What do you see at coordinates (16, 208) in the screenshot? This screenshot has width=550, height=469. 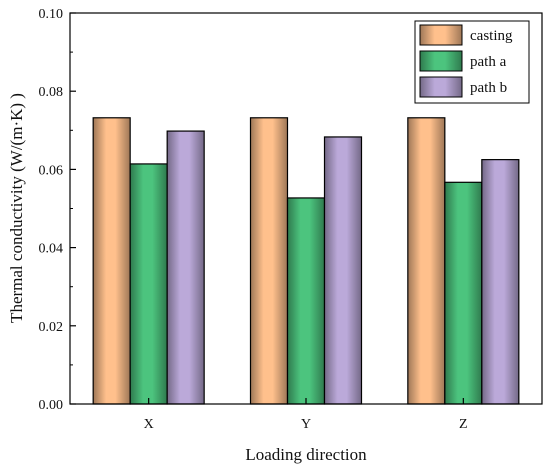 I see `y-axis-title: Thermal conductivity (W/(m·K) )` at bounding box center [16, 208].